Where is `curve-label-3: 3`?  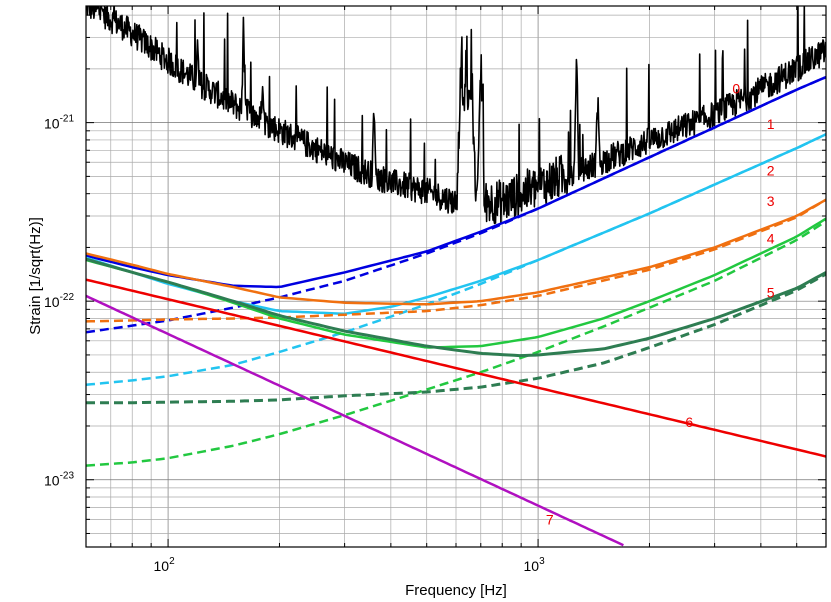 curve-label-3: 3 is located at coordinates (771, 201).